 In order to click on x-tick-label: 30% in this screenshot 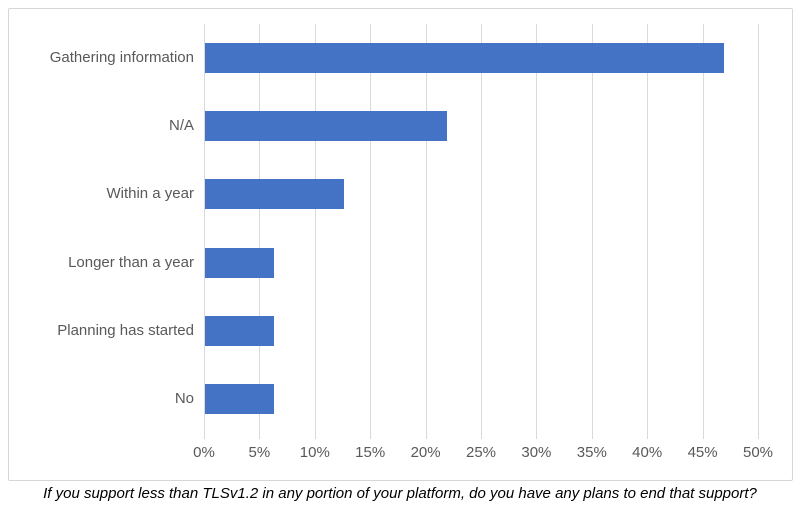, I will do `click(536, 452)`.